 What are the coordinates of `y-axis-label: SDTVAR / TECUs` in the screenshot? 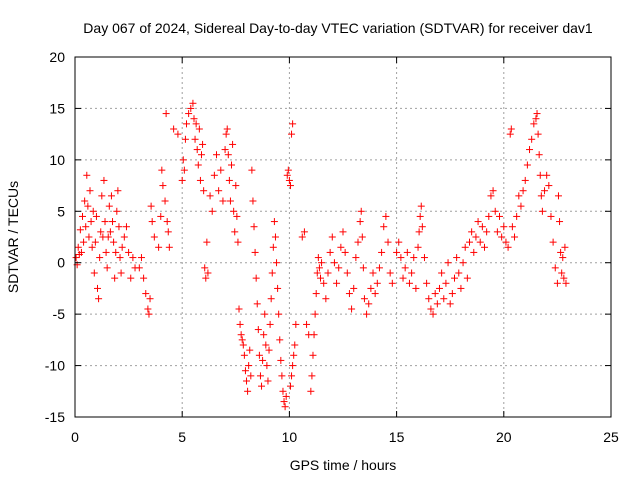 It's located at (13, 237).